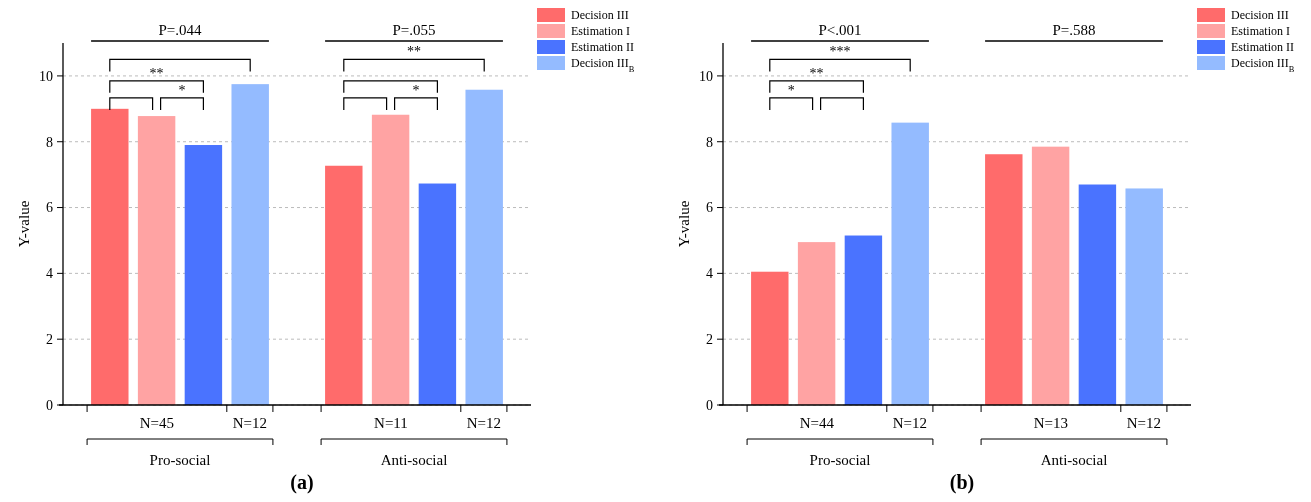 The width and height of the screenshot is (1311, 502). What do you see at coordinates (414, 30) in the screenshot?
I see `text: P=.055` at bounding box center [414, 30].